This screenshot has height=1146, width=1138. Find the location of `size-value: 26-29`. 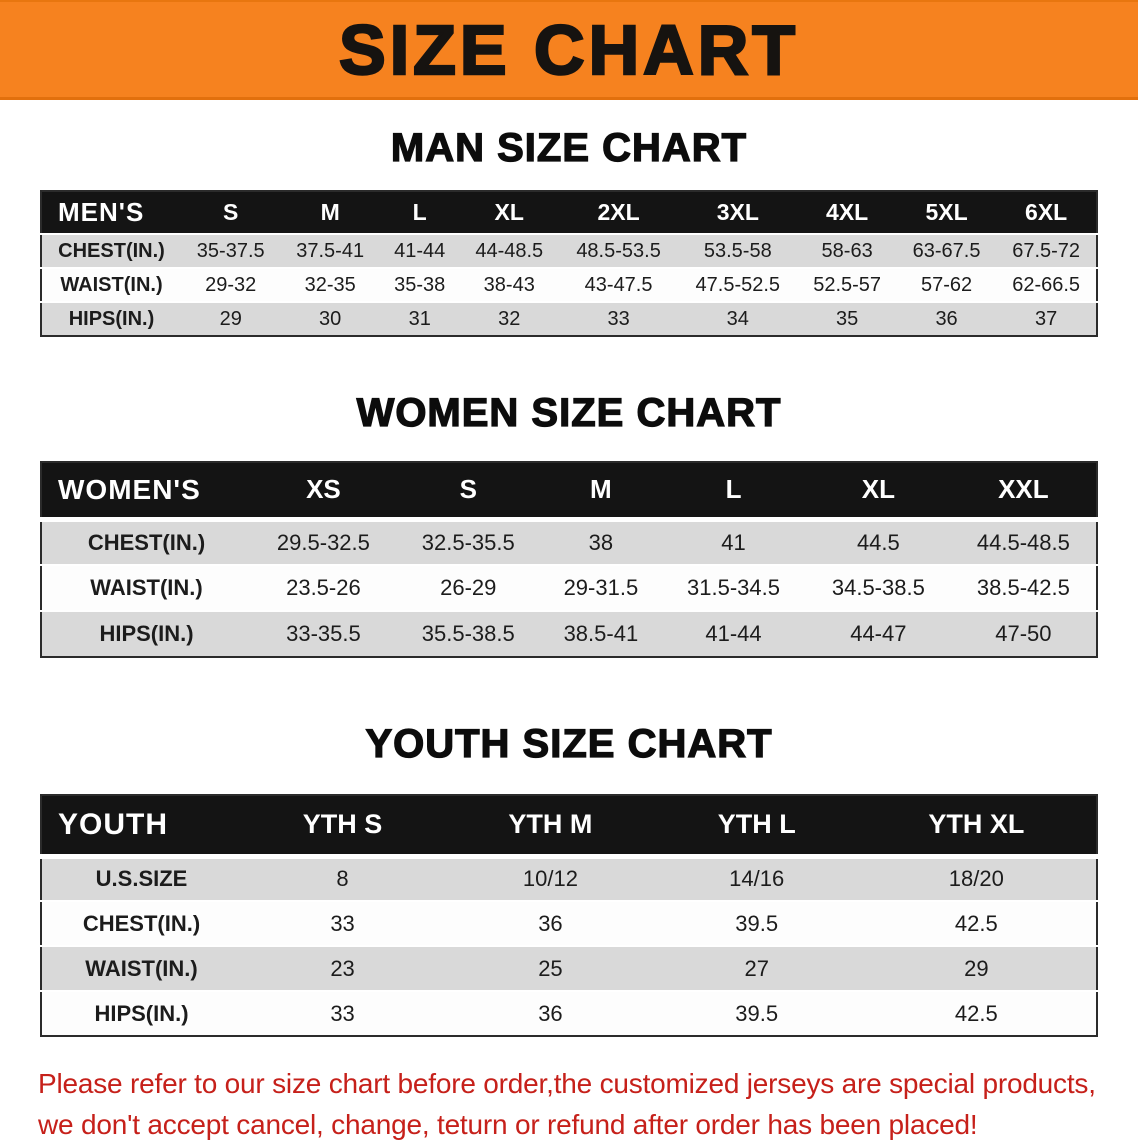

size-value: 26-29 is located at coordinates (468, 588).